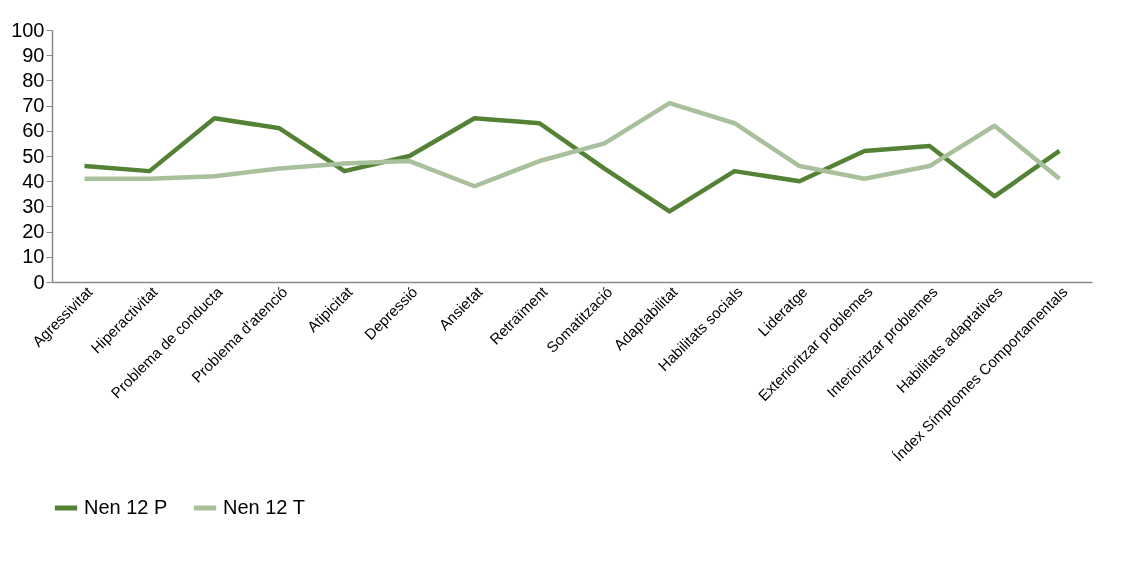 Image resolution: width=1132 pixels, height=583 pixels. I want to click on y-tick-label: 70, so click(33, 105).